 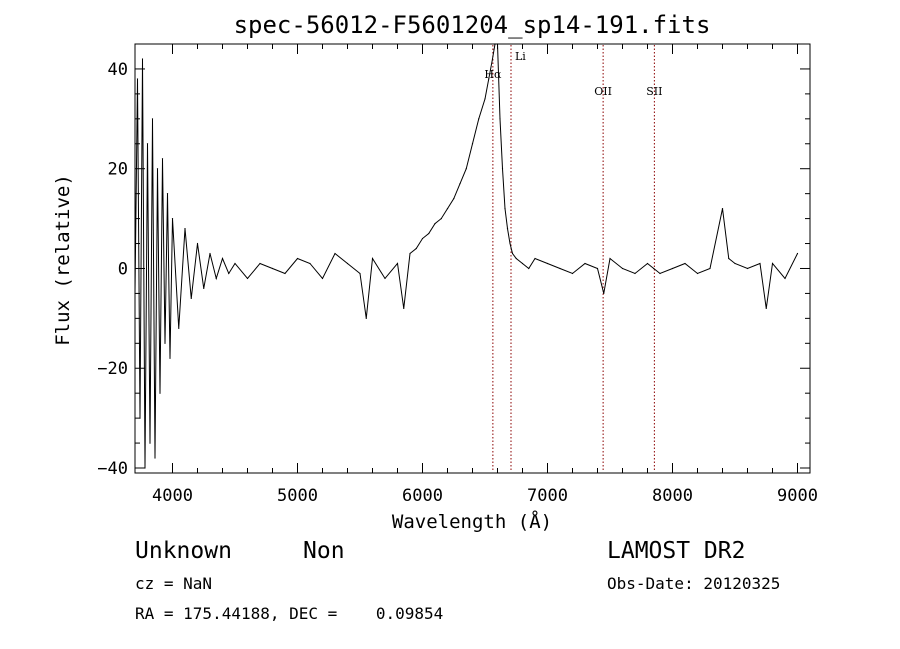 What do you see at coordinates (676, 551) in the screenshot?
I see `survey-name: LAMOST DR2` at bounding box center [676, 551].